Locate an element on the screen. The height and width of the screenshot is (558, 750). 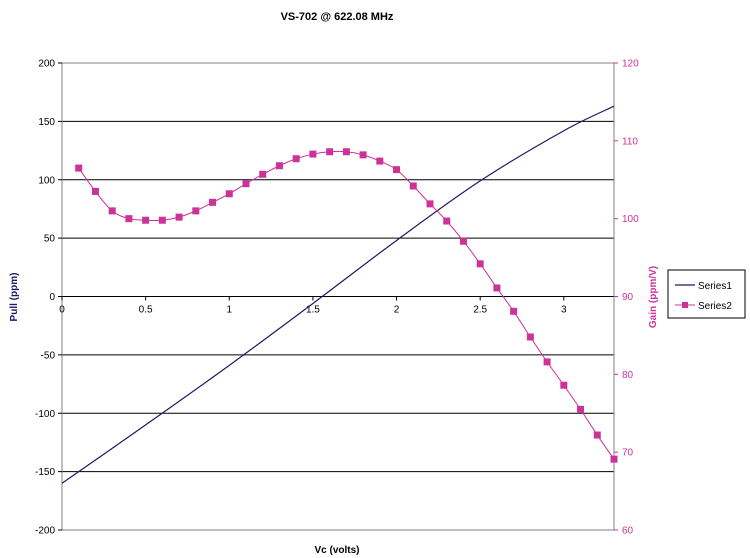
y2-tick-label-0: 120 is located at coordinates (630, 64).